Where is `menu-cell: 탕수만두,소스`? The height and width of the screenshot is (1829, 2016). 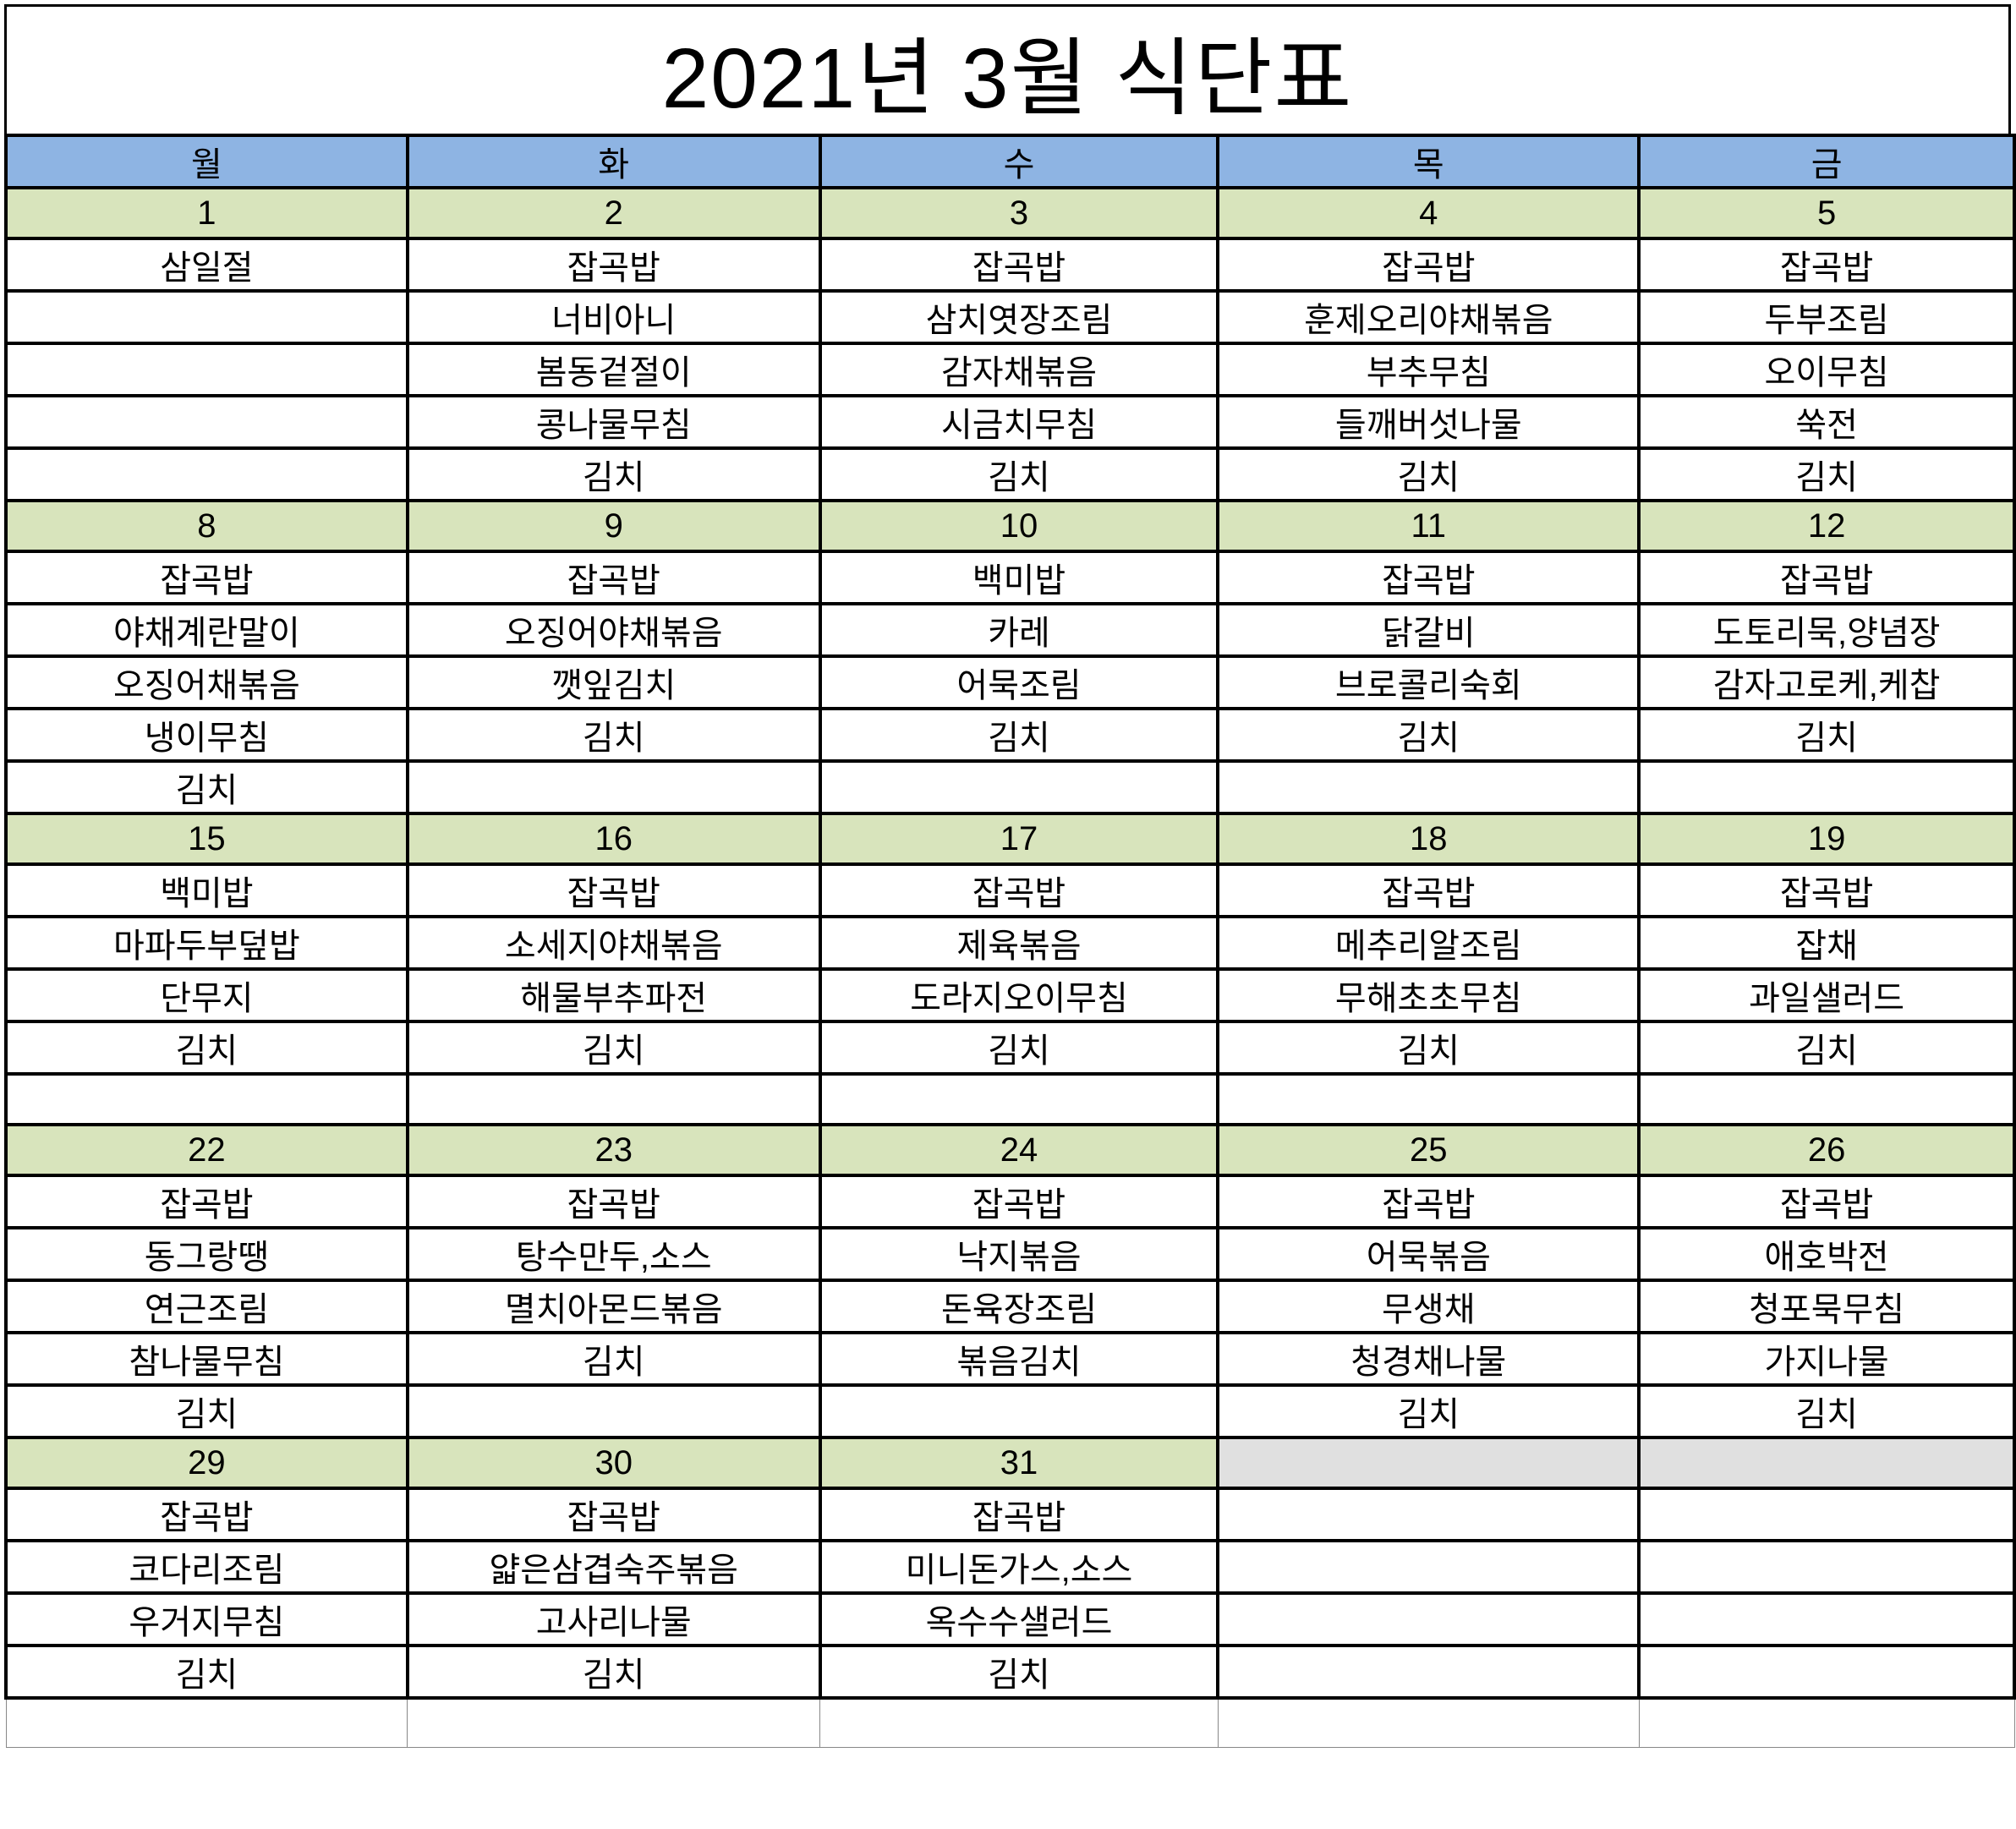
menu-cell: 탕수만두,소스 is located at coordinates (613, 1254).